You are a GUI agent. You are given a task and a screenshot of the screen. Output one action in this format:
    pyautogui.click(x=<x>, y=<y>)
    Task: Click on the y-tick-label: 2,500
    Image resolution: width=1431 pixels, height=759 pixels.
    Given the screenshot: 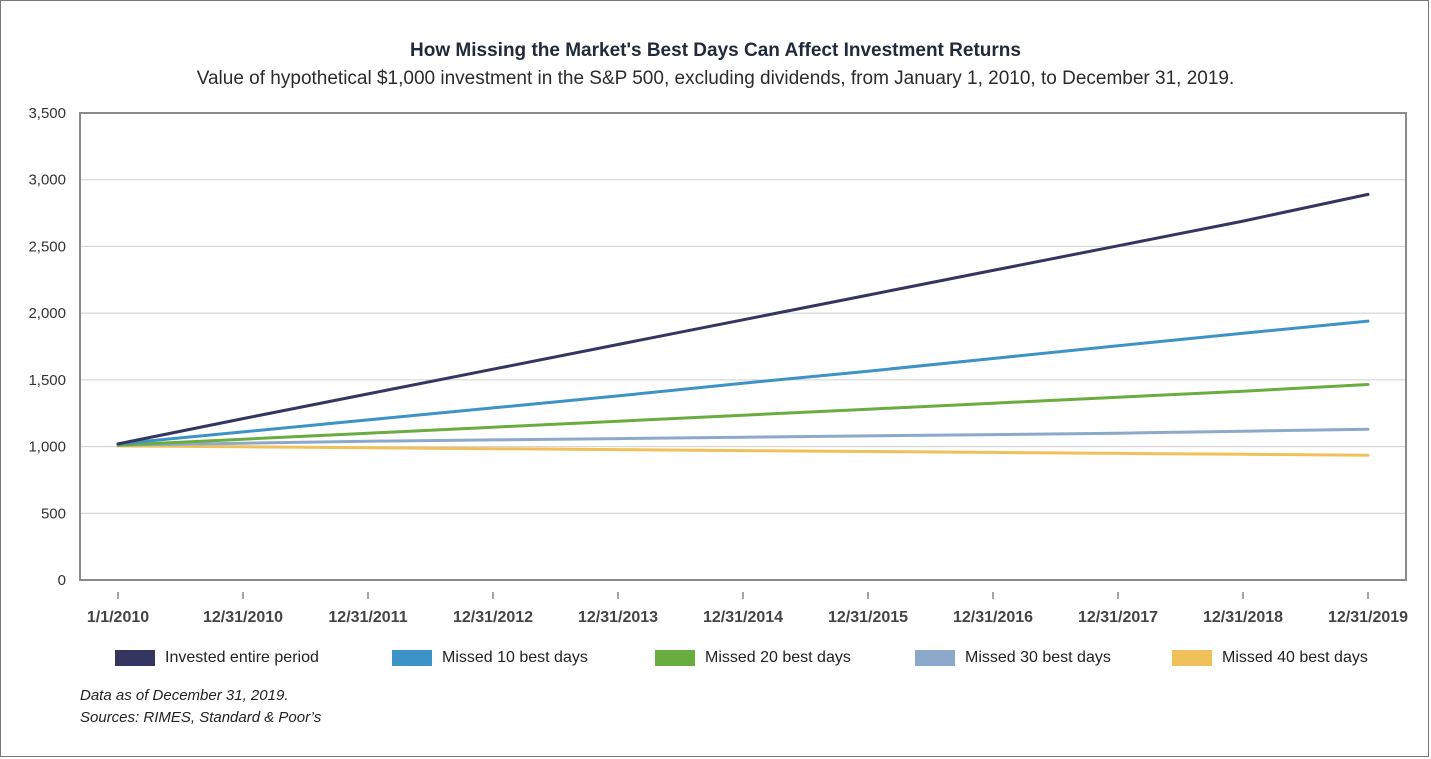 What is the action you would take?
    pyautogui.click(x=47, y=246)
    